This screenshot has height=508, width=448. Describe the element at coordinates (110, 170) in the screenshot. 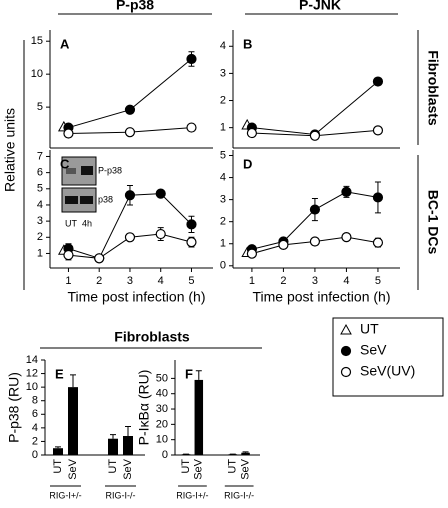

I see `blot-label: P-p38` at that location.